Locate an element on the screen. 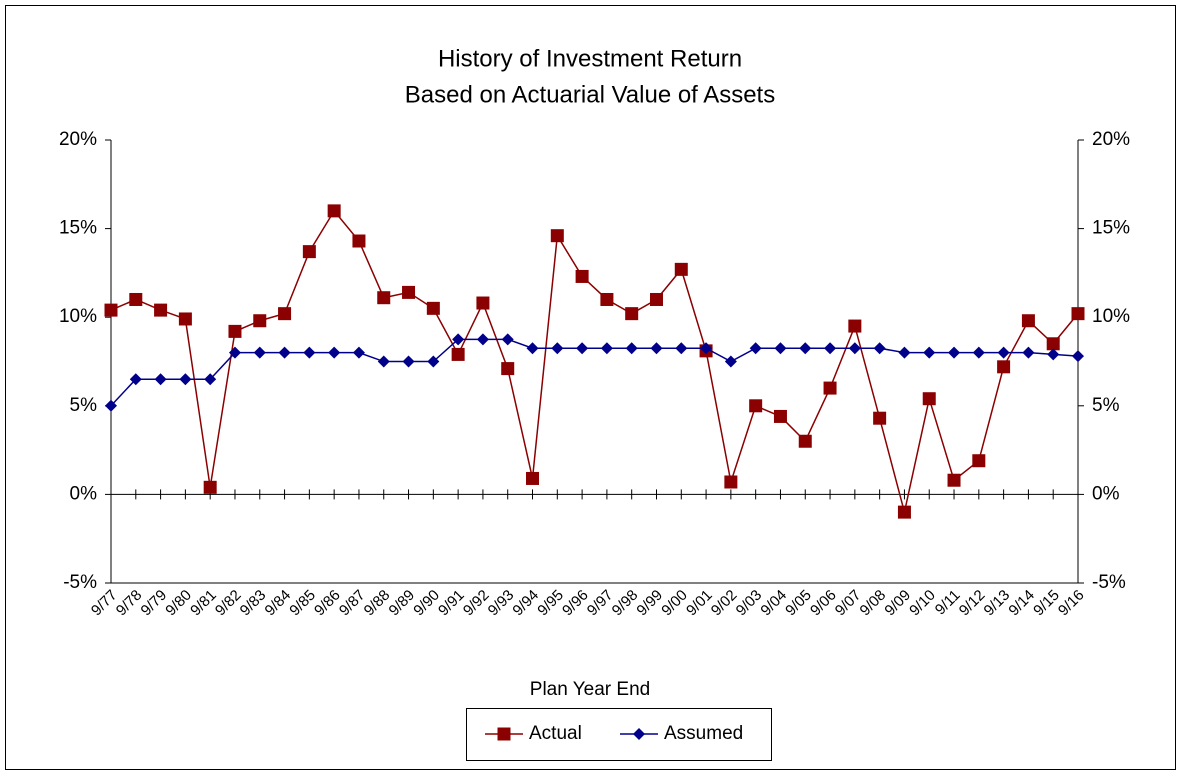 Image resolution: width=1181 pixels, height=775 pixels. y2-tick-label: 15% is located at coordinates (1111, 228).